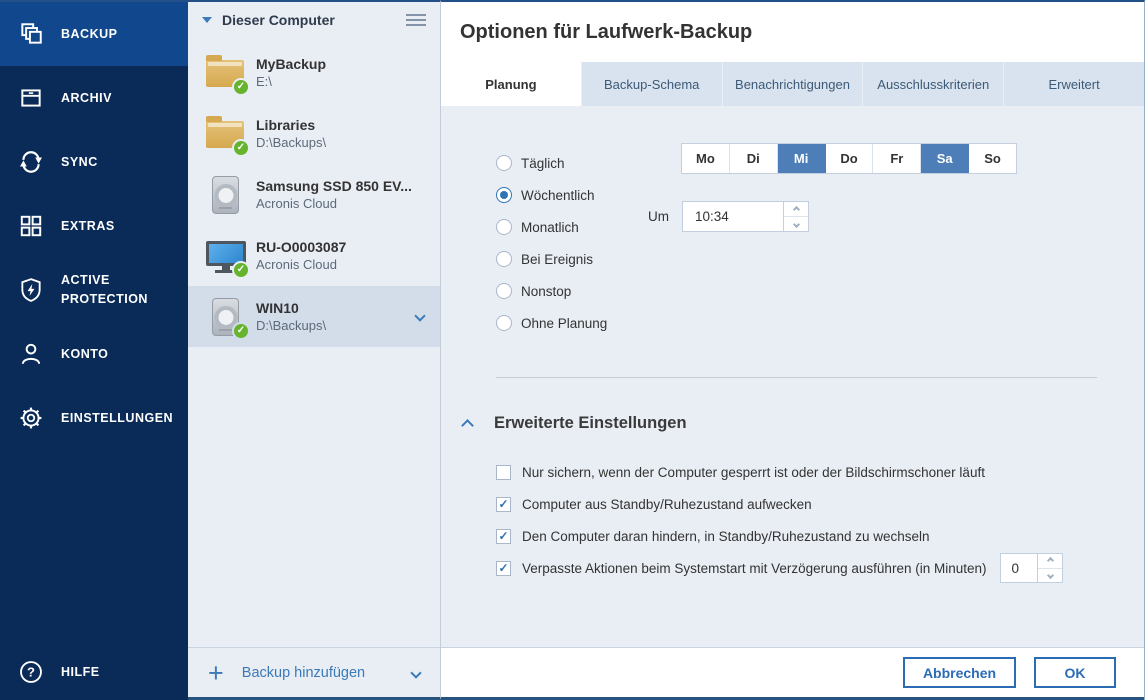  What do you see at coordinates (551, 227) in the screenshot?
I see `radio-monatlich: Monatlich` at bounding box center [551, 227].